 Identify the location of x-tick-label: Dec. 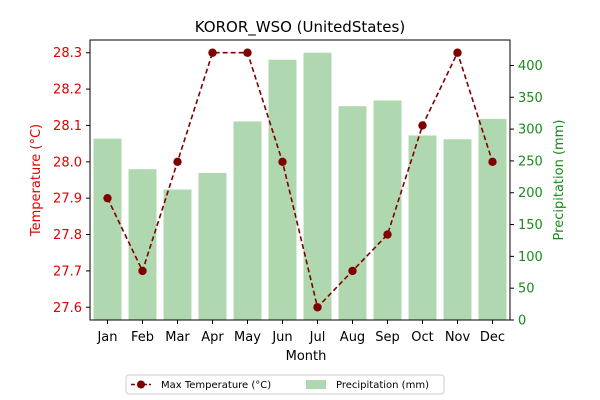
(492, 337).